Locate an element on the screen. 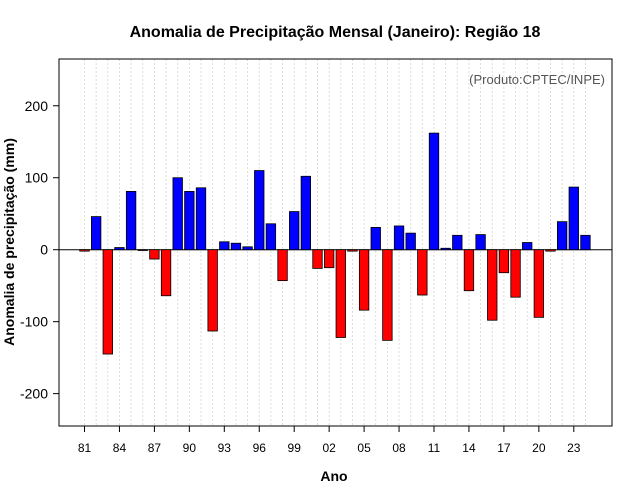  bar-1989 is located at coordinates (177, 214).